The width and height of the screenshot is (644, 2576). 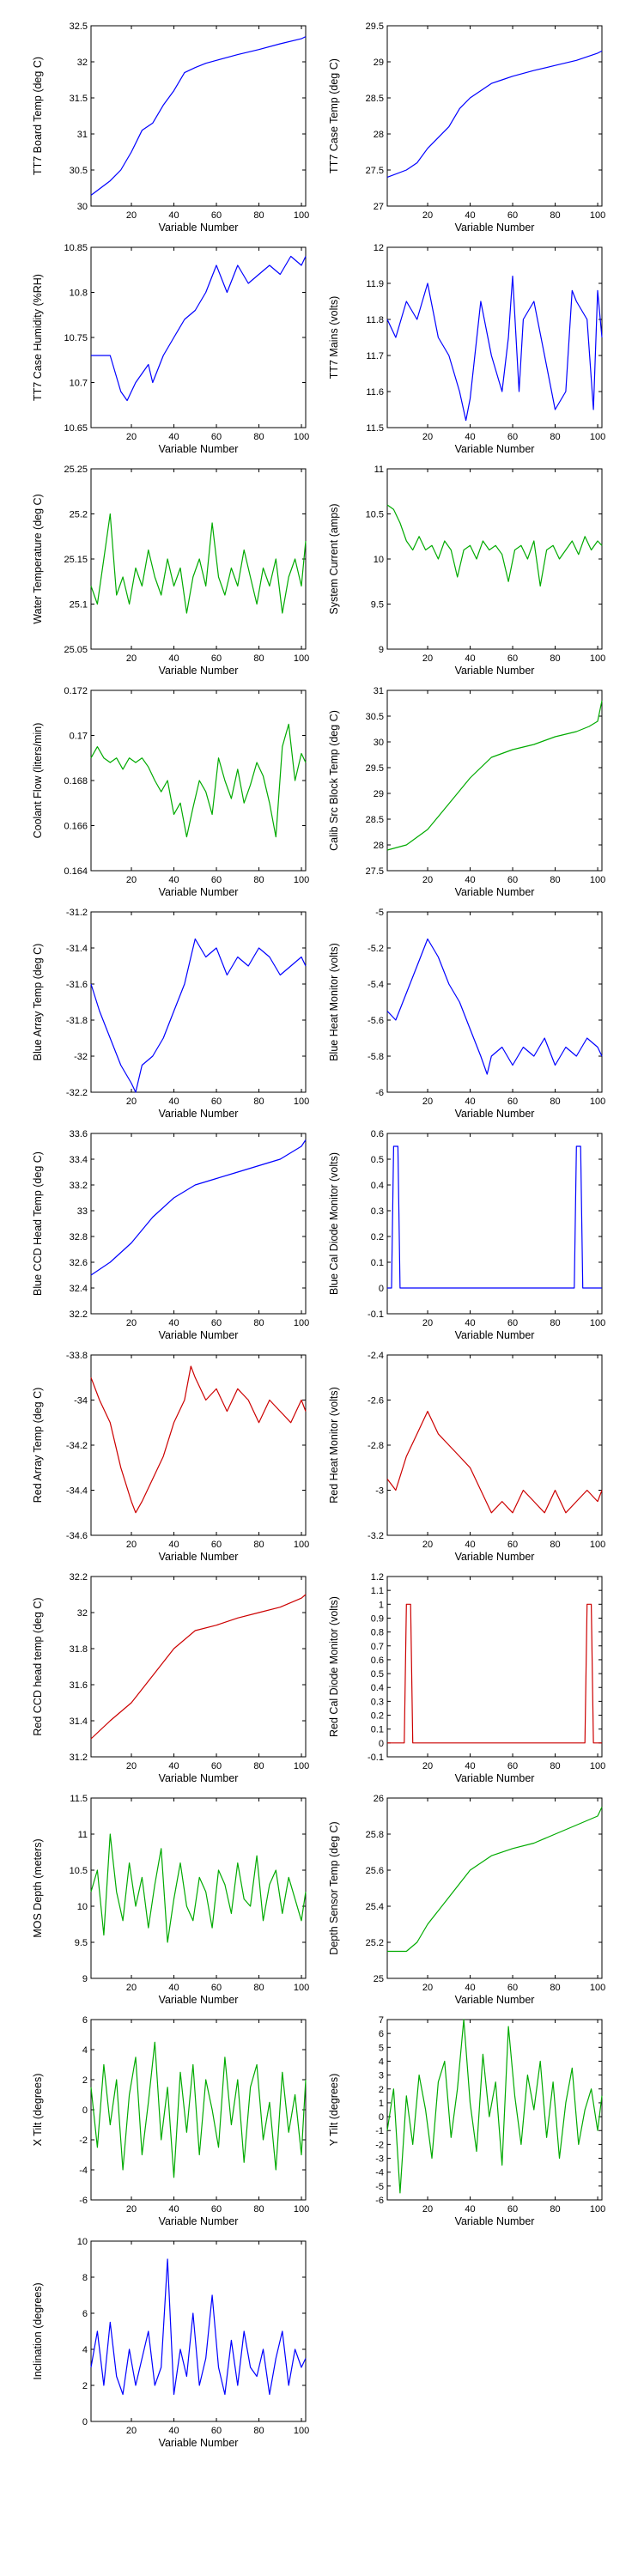 What do you see at coordinates (377, 1730) in the screenshot?
I see `y-tick-label: 0.1` at bounding box center [377, 1730].